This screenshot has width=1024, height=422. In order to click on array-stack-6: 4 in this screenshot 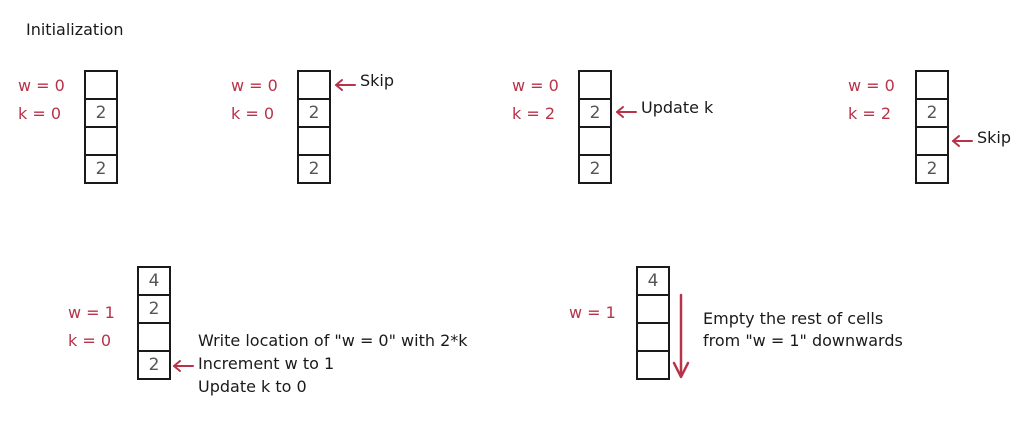, I will do `click(653, 323)`.